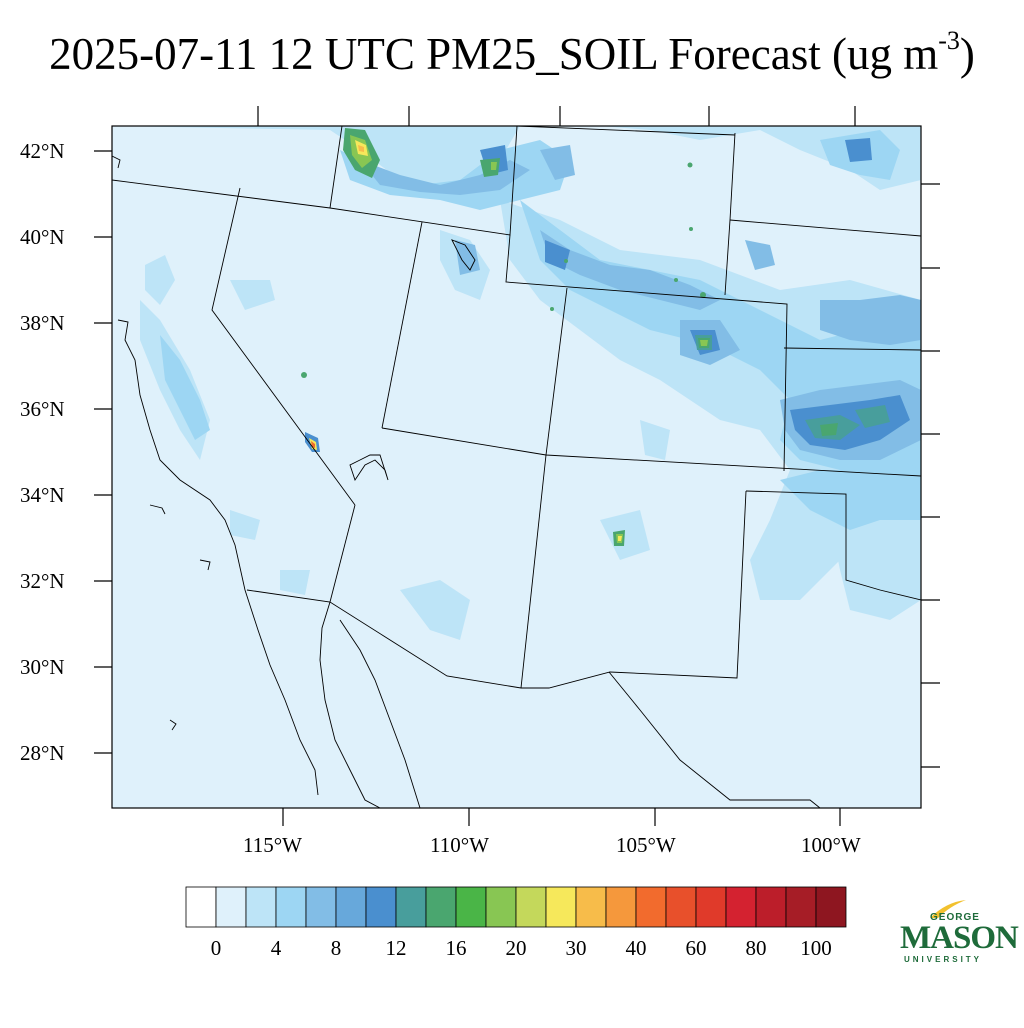 This screenshot has height=1028, width=1024. Describe the element at coordinates (576, 948) in the screenshot. I see `colorbar-label: 30` at that location.